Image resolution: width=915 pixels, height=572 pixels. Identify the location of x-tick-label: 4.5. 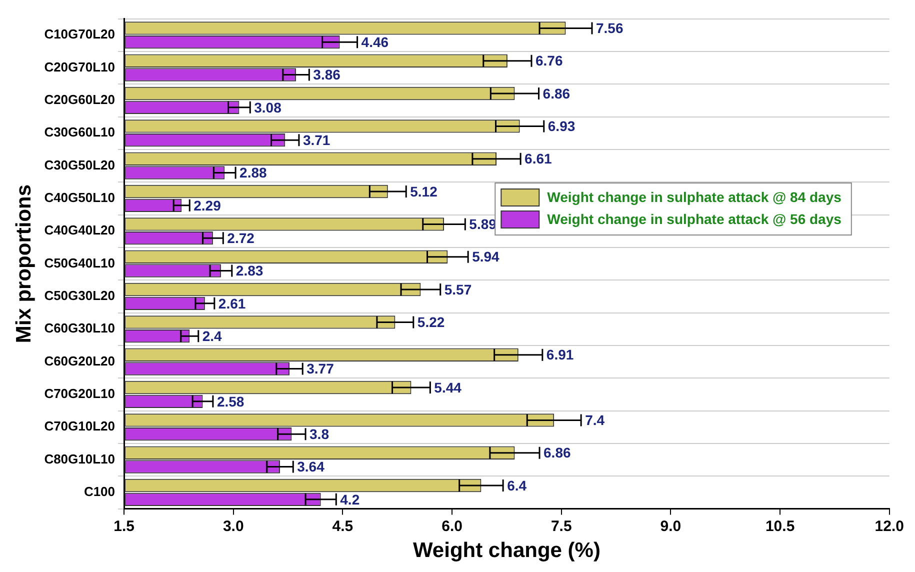
(343, 526).